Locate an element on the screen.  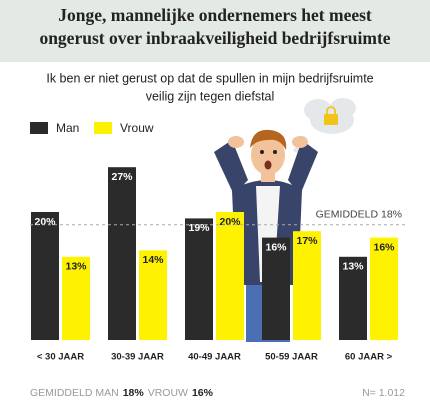
footer-sample: N= 1.012 is located at coordinates (383, 393).